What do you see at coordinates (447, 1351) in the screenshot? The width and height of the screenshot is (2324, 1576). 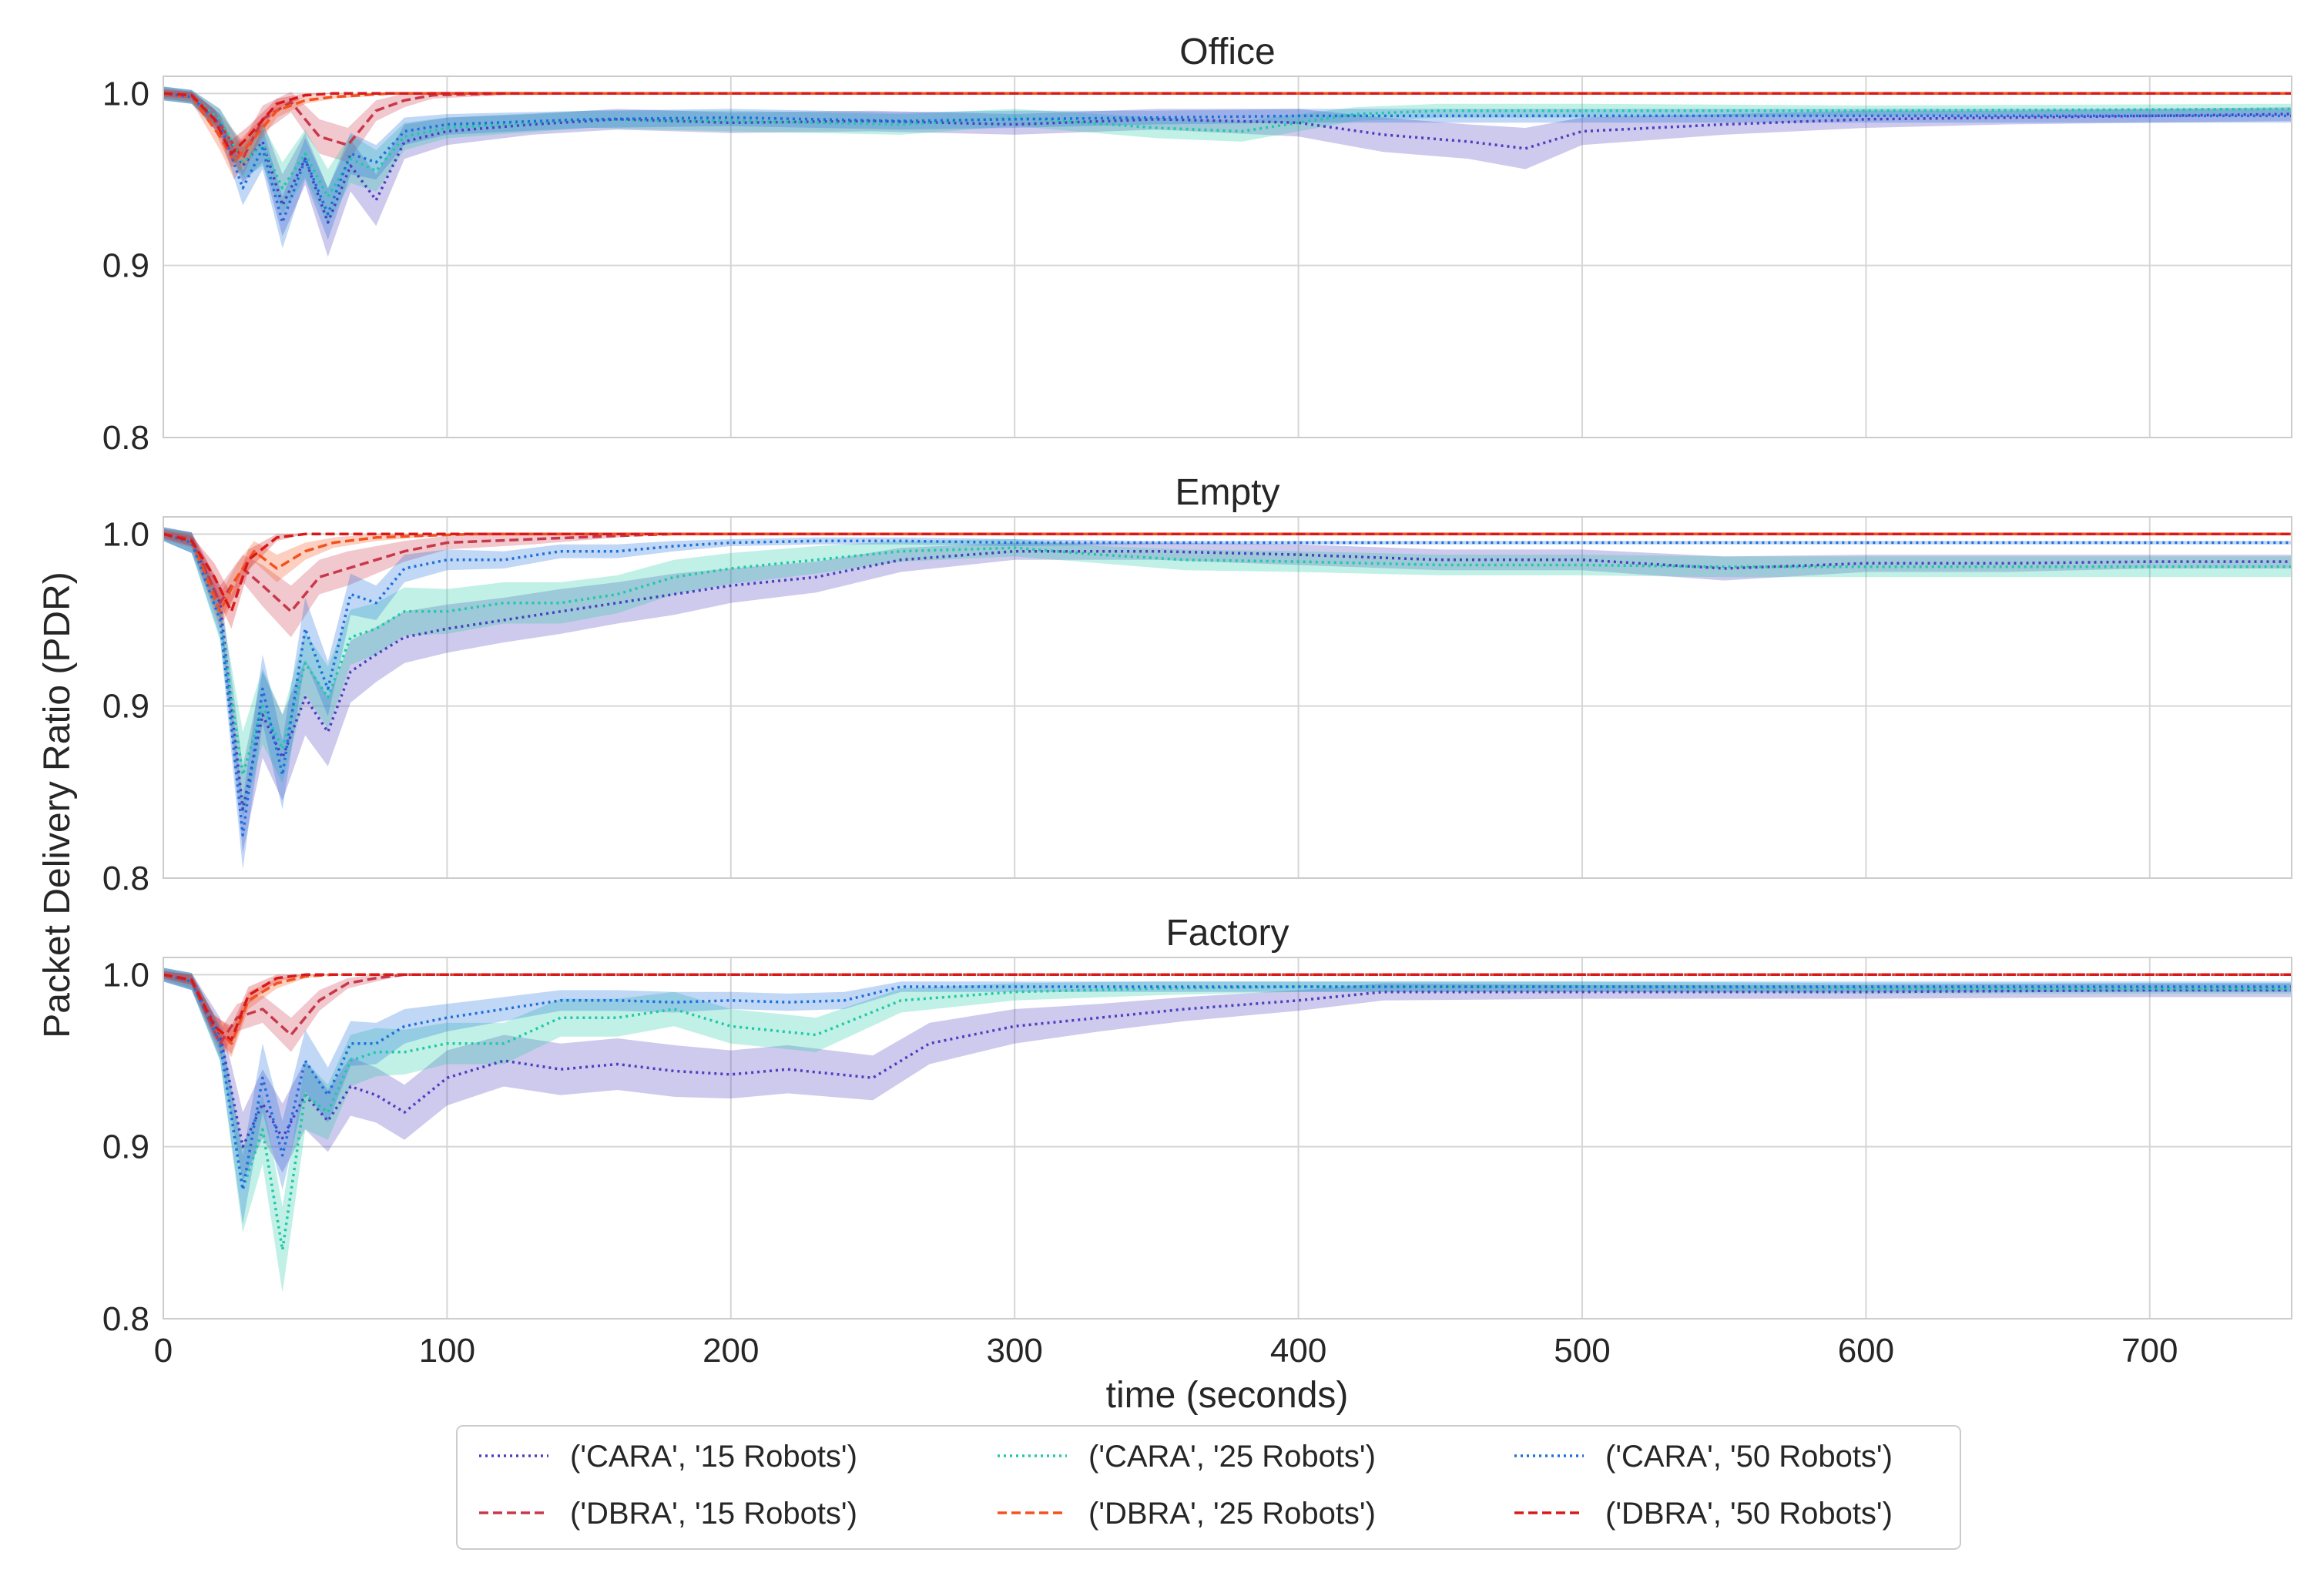 I see `x-tick-label: 100` at bounding box center [447, 1351].